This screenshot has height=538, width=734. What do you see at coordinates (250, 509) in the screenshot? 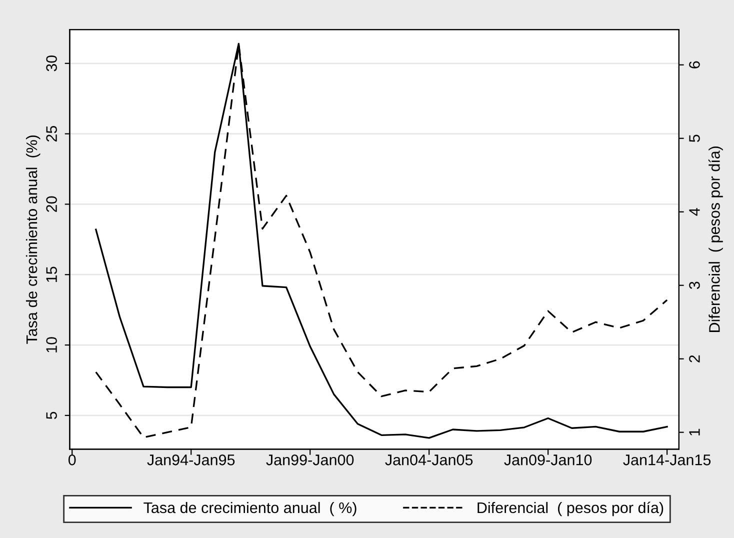
I see `legend-label: Tasa de crecimiento anual ( %)` at bounding box center [250, 509].